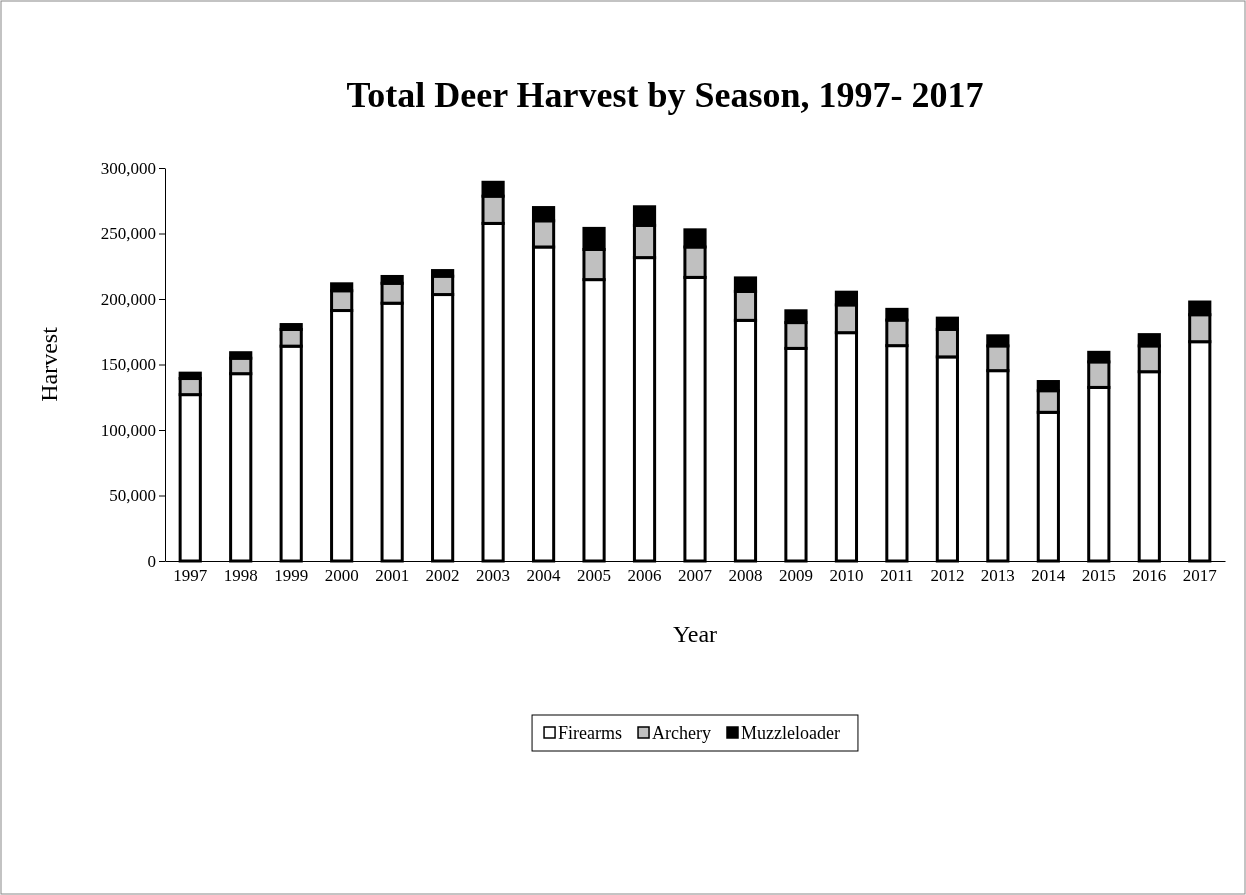 This screenshot has height=895, width=1246. Describe the element at coordinates (128, 234) in the screenshot. I see `y-tick-label: 250,000` at that location.